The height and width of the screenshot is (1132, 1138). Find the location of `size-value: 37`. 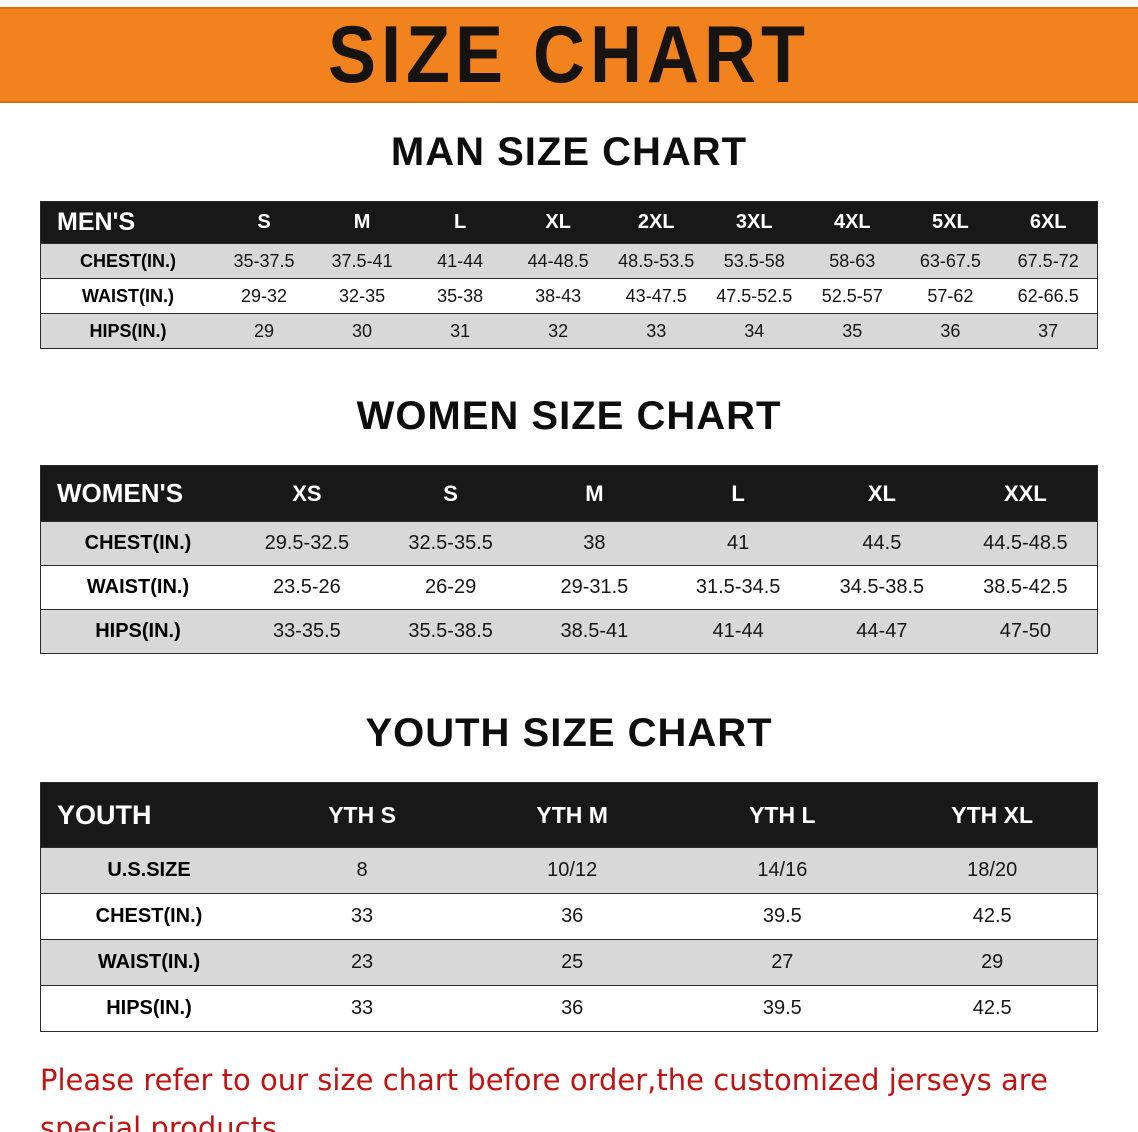

size-value: 37 is located at coordinates (1048, 330).